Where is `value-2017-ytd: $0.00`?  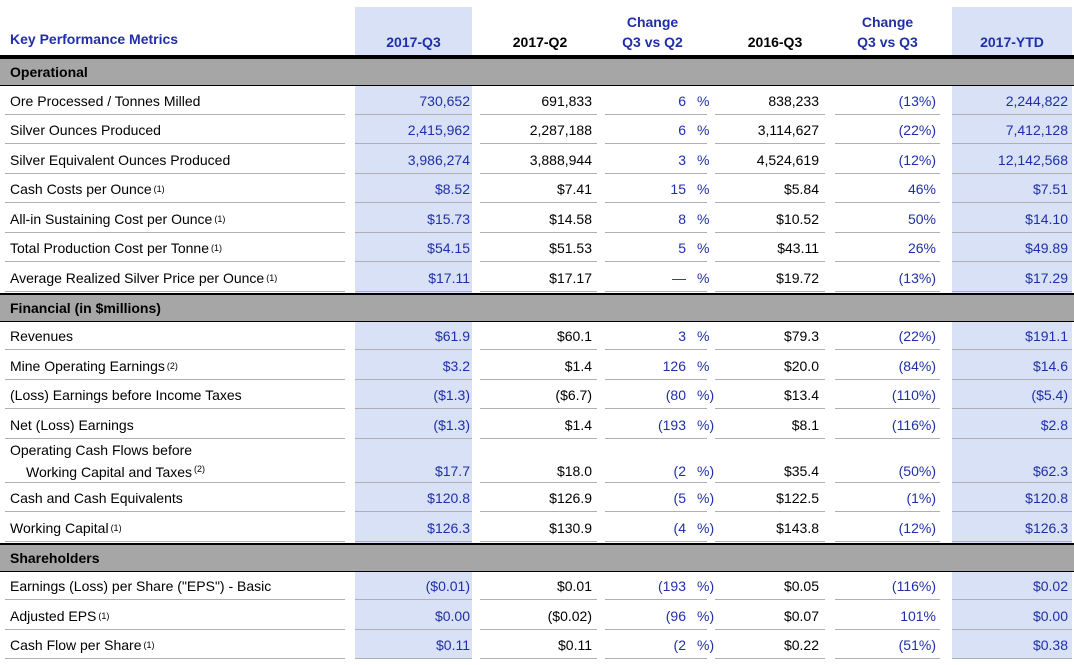
value-2017-ytd: $0.00 is located at coordinates (1050, 615).